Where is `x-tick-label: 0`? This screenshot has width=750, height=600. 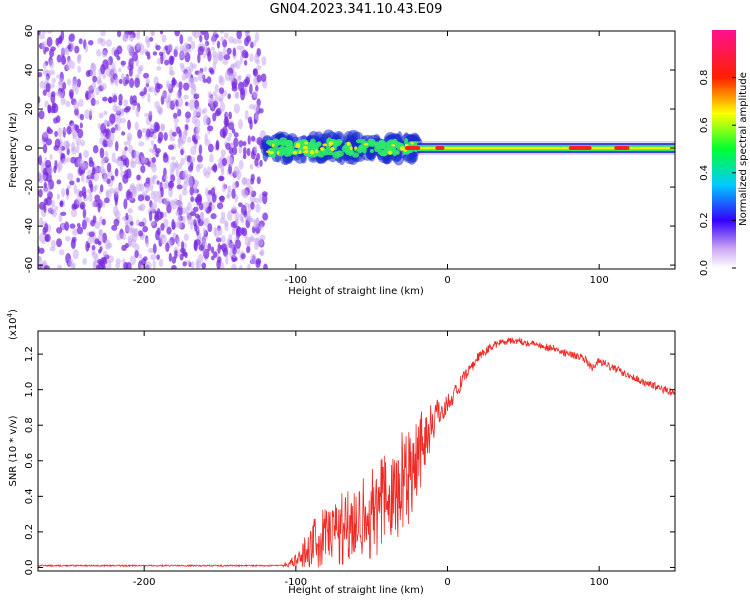
x-tick-label: 0 is located at coordinates (447, 582).